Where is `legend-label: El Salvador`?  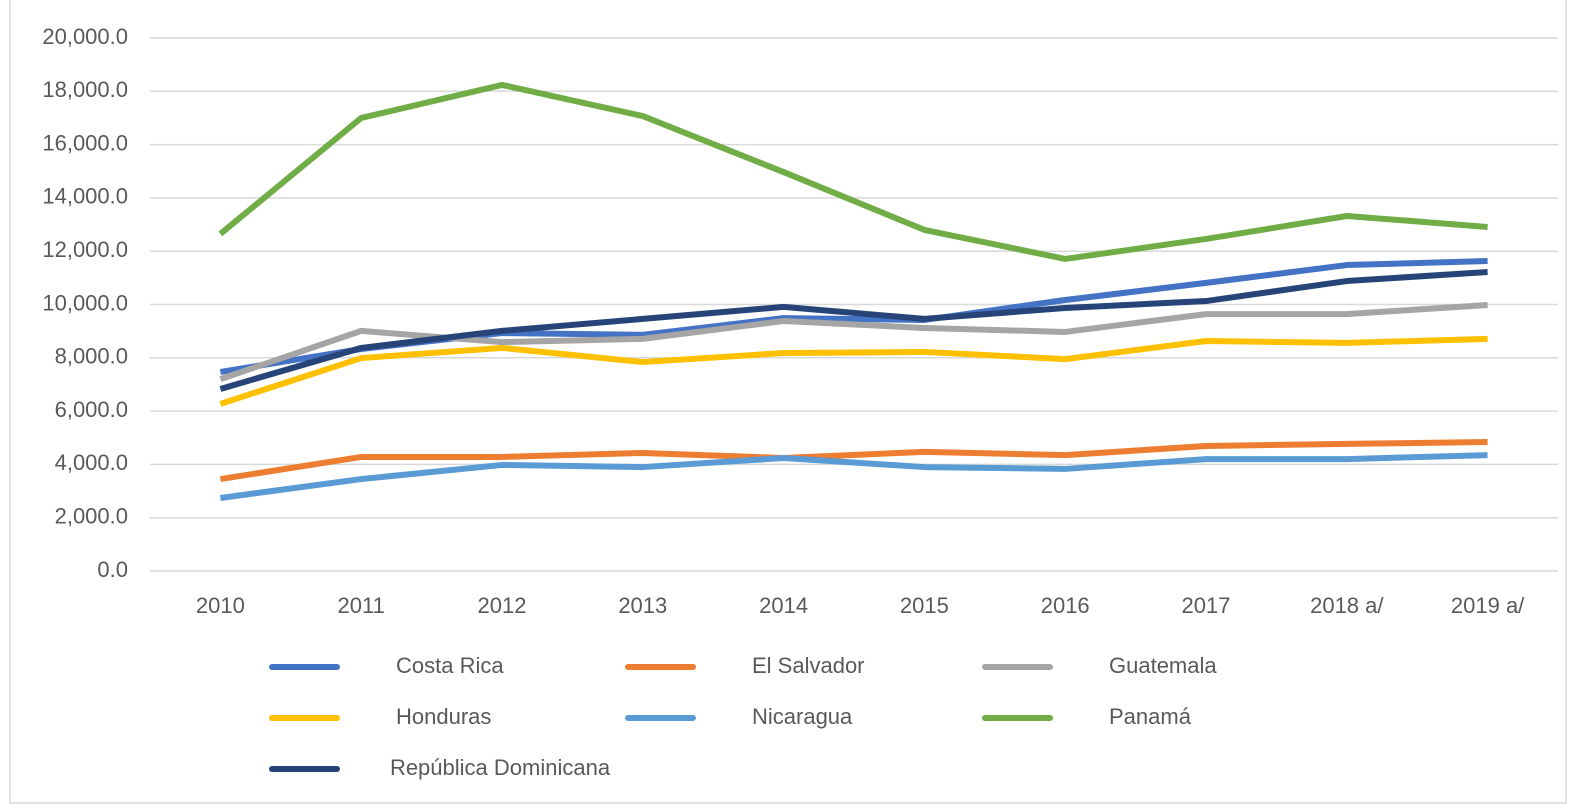 legend-label: El Salvador is located at coordinates (808, 665).